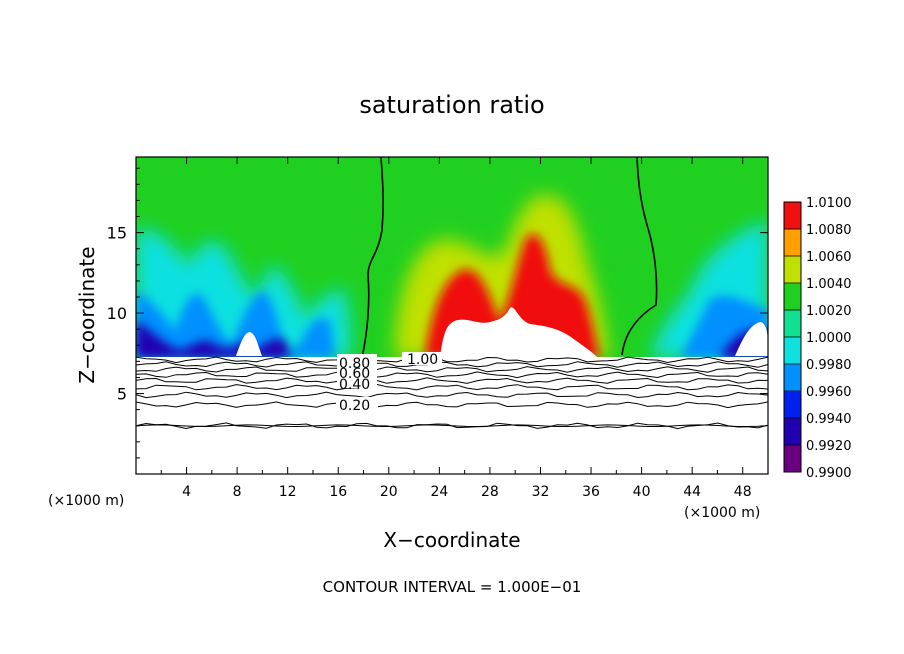 Image resolution: width=904 pixels, height=654 pixels. Describe the element at coordinates (541, 492) in the screenshot. I see `x-tick-label: 32` at that location.